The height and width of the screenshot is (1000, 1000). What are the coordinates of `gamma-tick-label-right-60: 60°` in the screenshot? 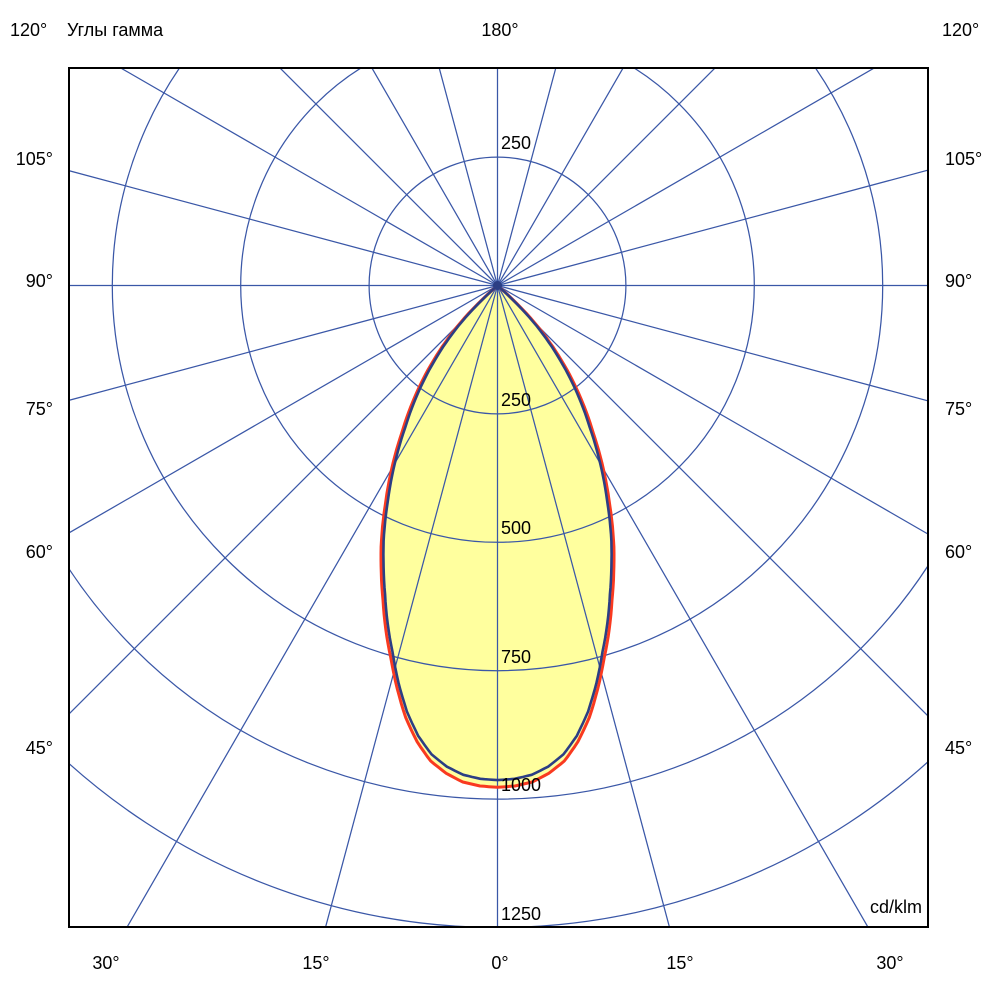 It's located at (959, 552).